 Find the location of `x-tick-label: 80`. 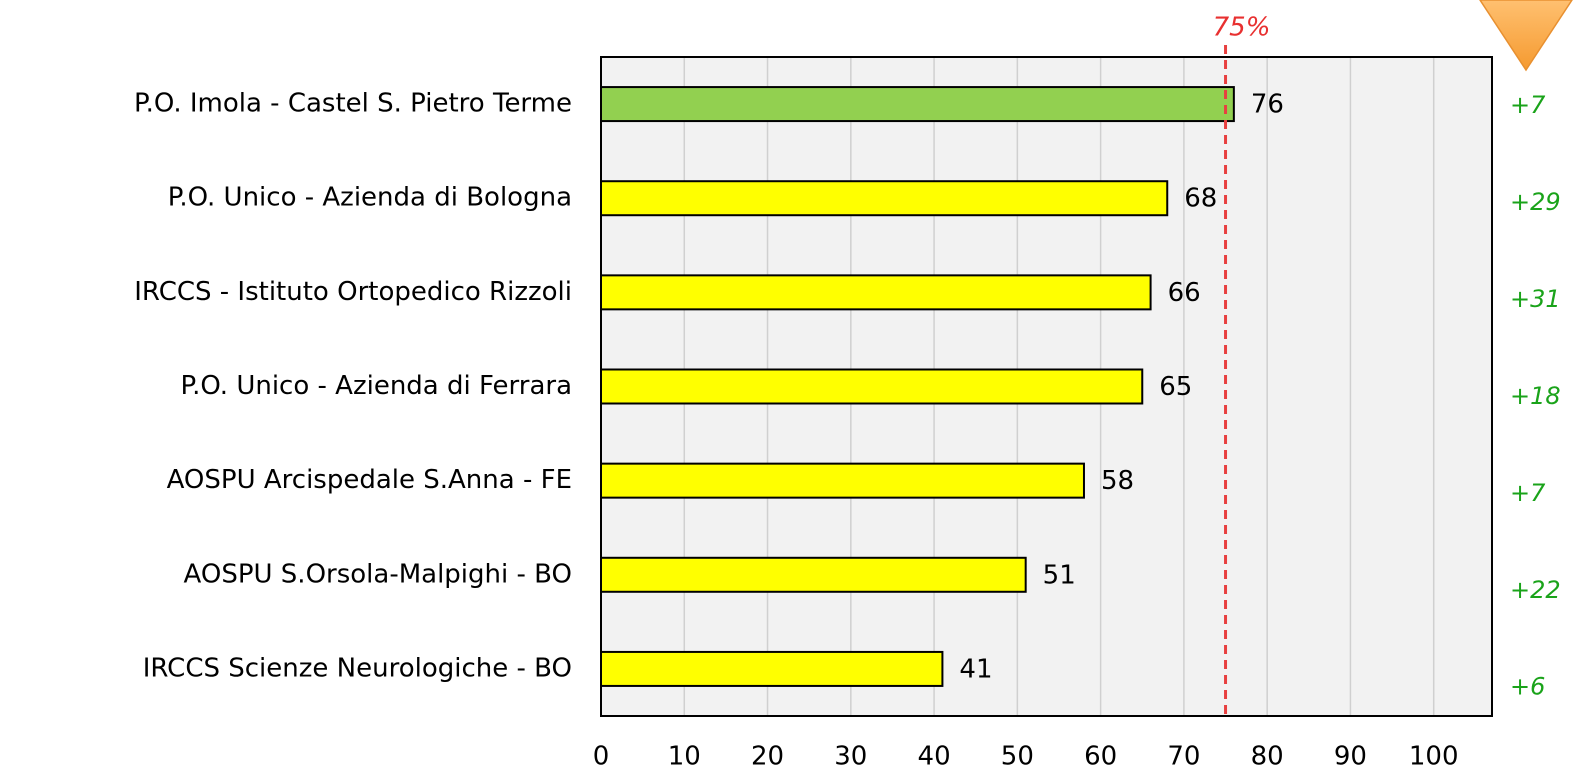

x-tick-label: 80 is located at coordinates (1267, 757).